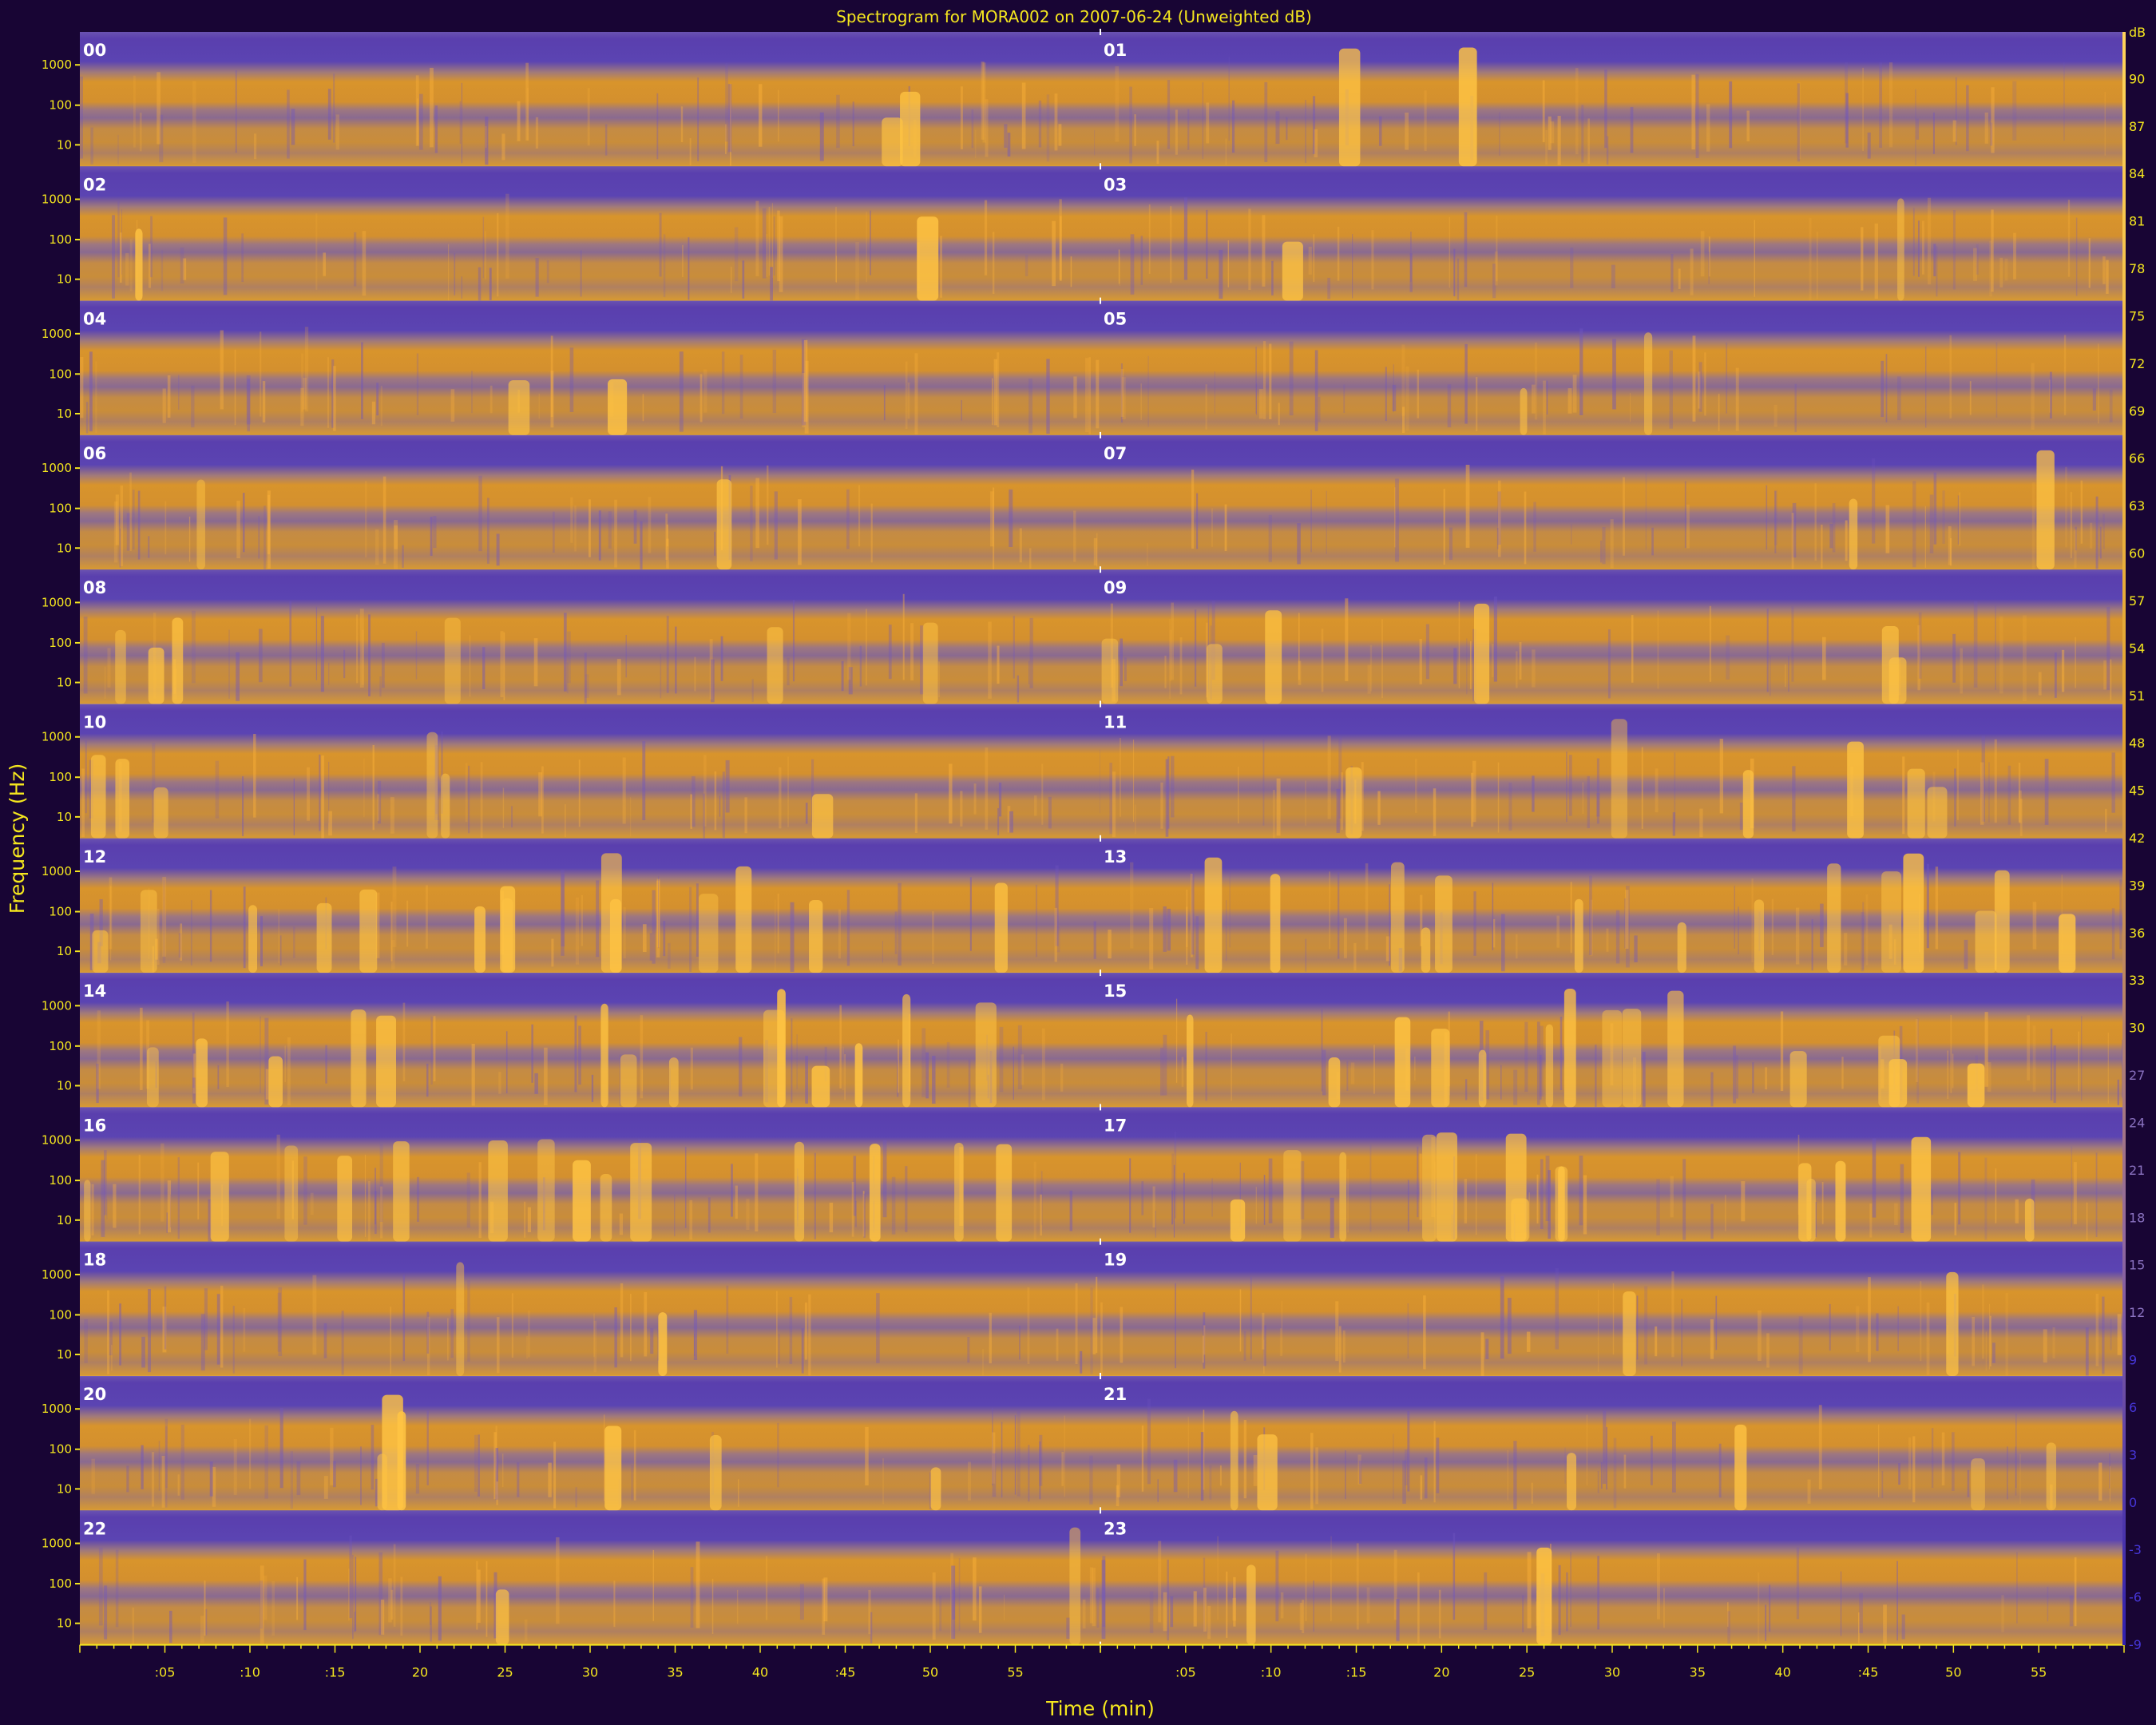 This screenshot has height=1725, width=2156. What do you see at coordinates (1115, 51) in the screenshot?
I see `hour-label: 01` at bounding box center [1115, 51].